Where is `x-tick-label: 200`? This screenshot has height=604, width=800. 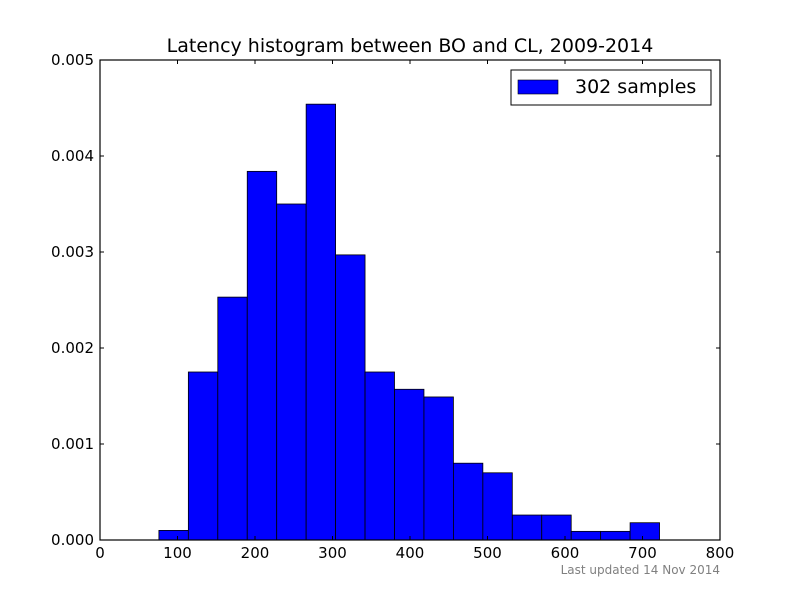 x-tick-label: 200 is located at coordinates (255, 553).